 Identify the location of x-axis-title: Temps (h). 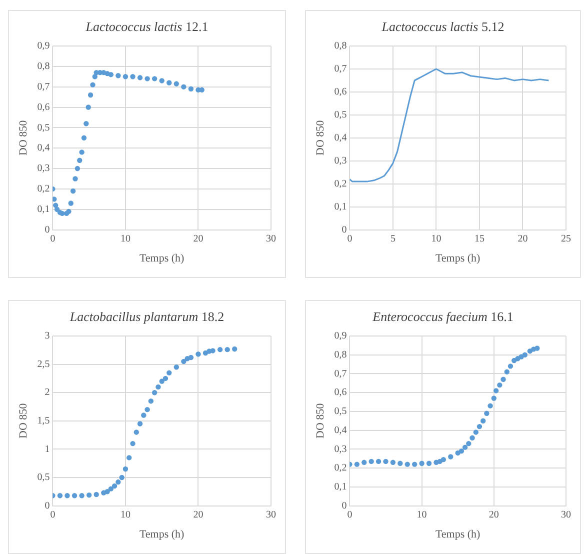
(458, 534).